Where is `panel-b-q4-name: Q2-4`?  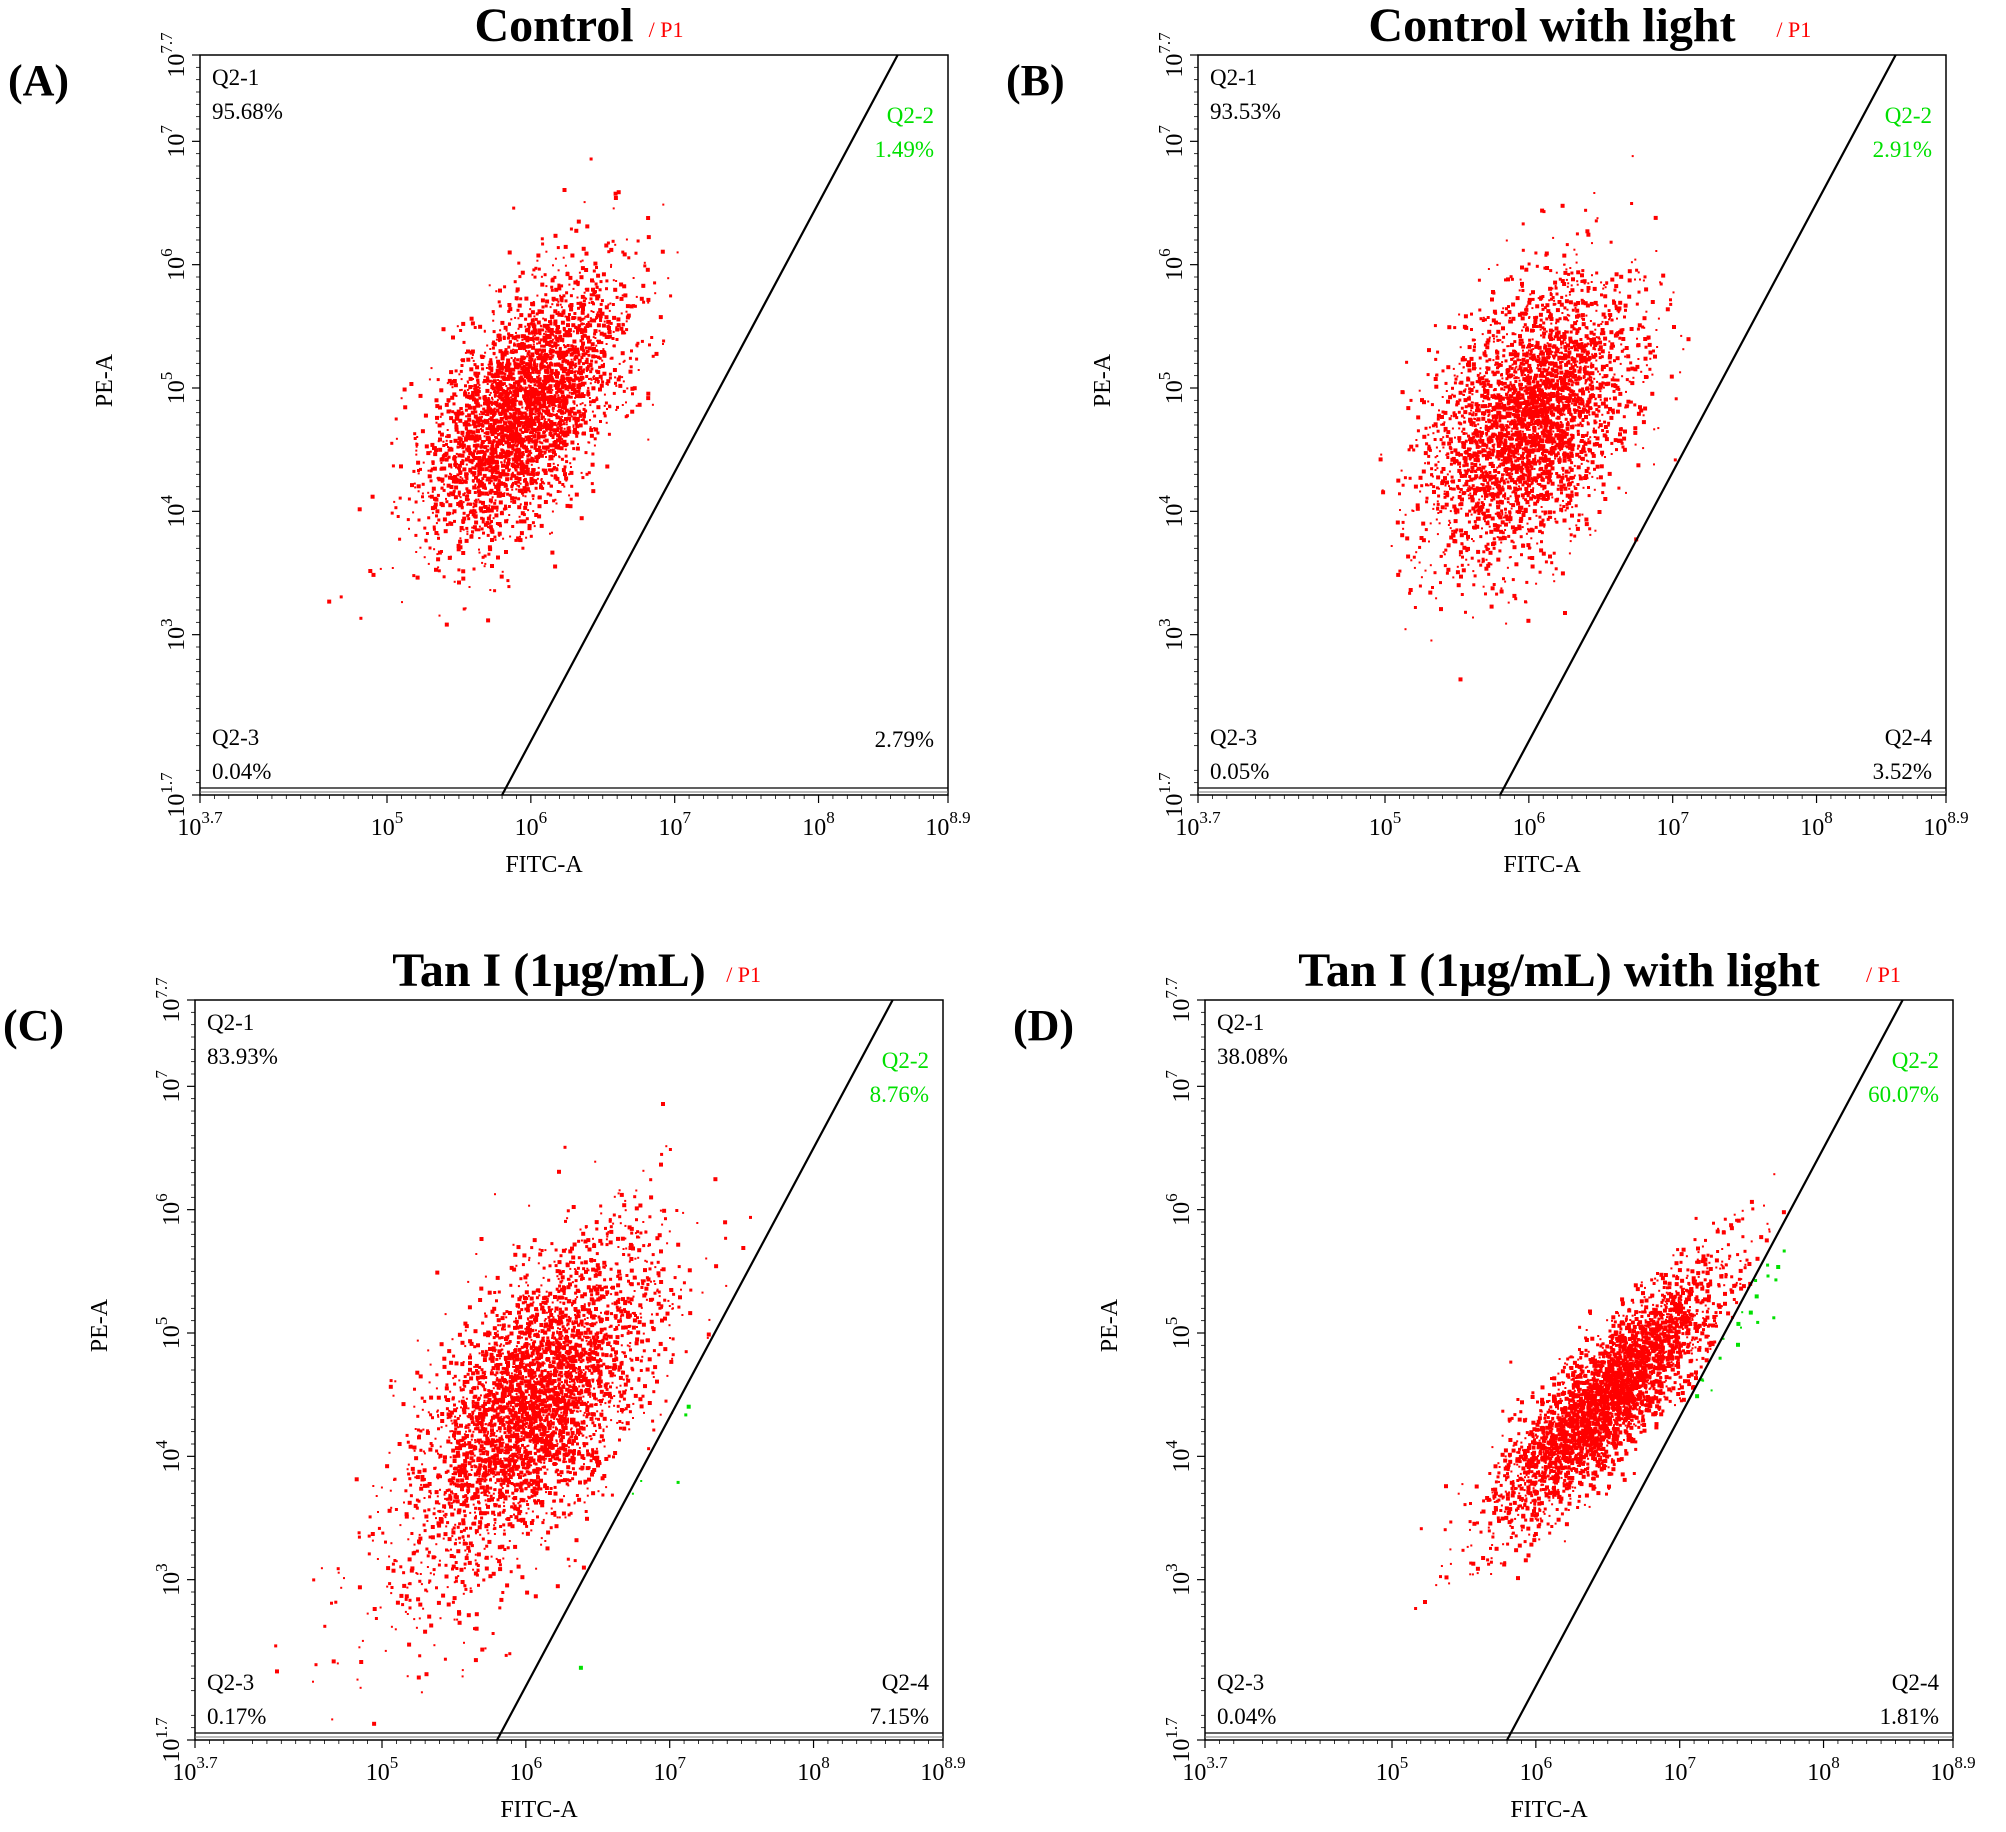 panel-b-q4-name: Q2-4 is located at coordinates (1909, 737).